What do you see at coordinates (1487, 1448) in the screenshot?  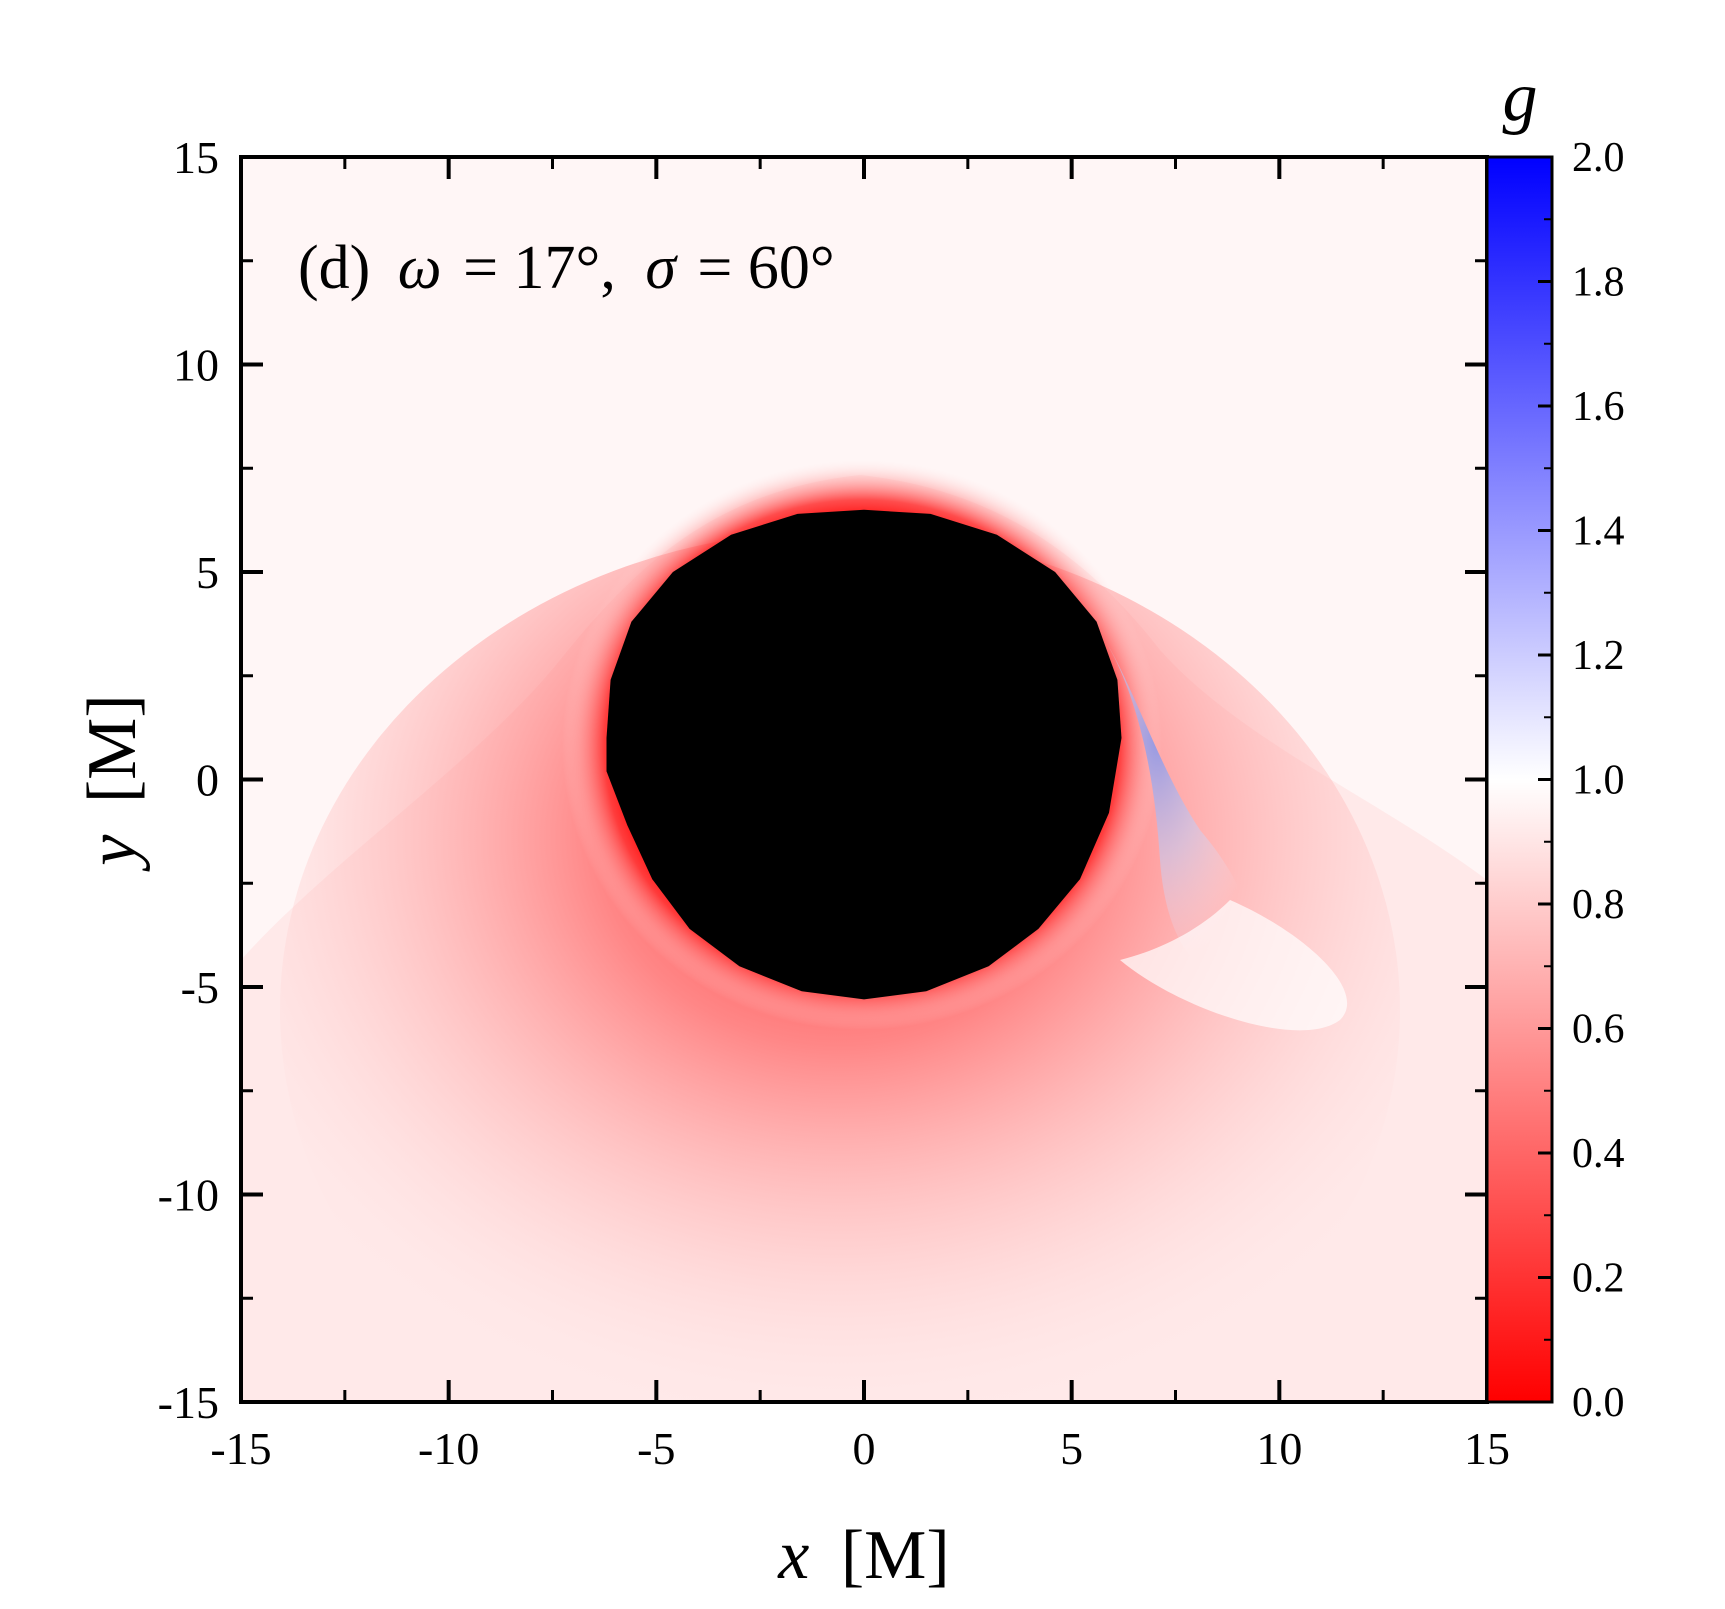 I see `x-tick-label: 15` at bounding box center [1487, 1448].